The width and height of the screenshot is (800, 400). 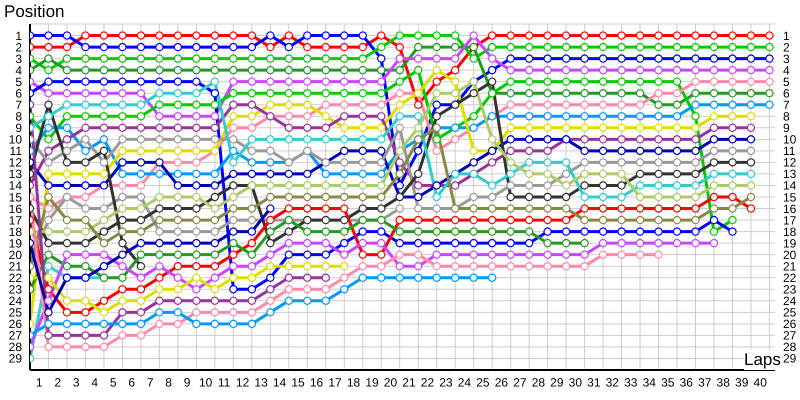 What do you see at coordinates (15, 197) in the screenshot?
I see `y-tick-label: 15` at bounding box center [15, 197].